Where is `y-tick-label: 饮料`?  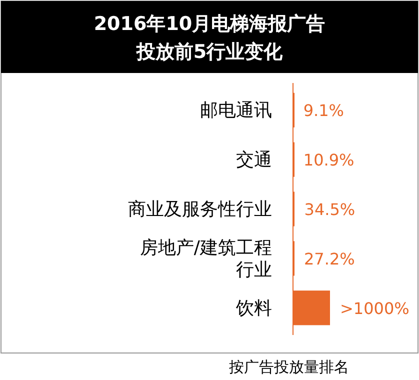
y-tick-label: 饮料 is located at coordinates (253, 308).